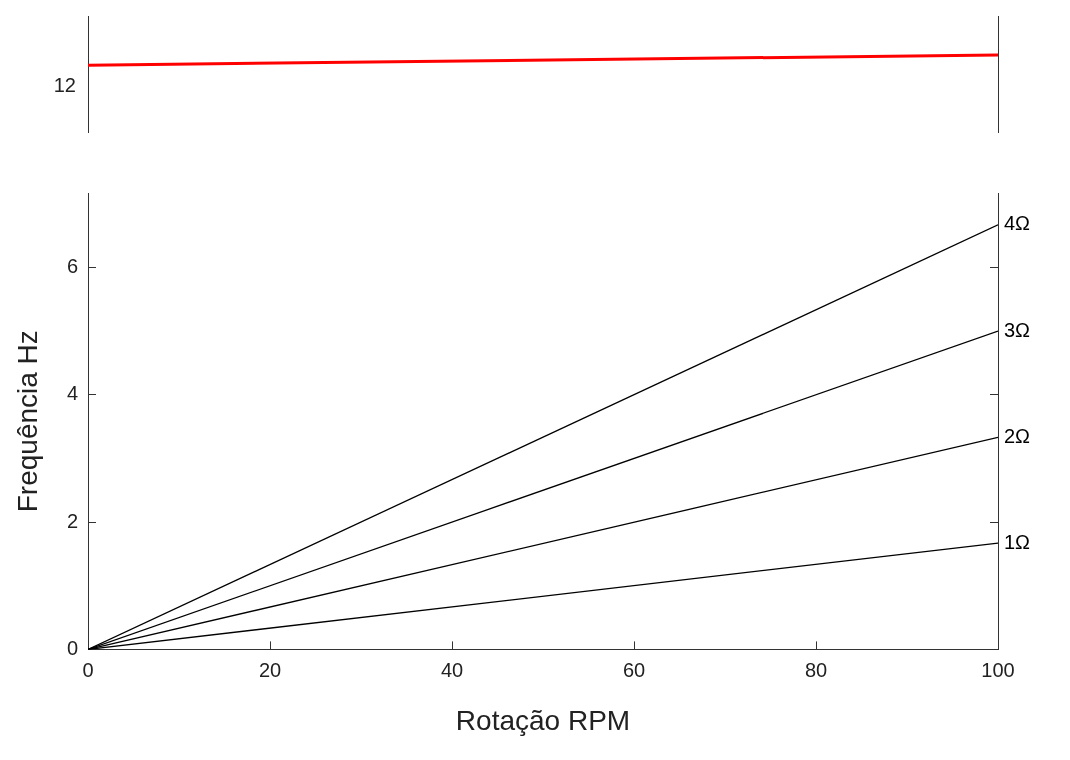 The width and height of the screenshot is (1070, 760). Describe the element at coordinates (72, 647) in the screenshot. I see `y-tick-label: 0` at that location.